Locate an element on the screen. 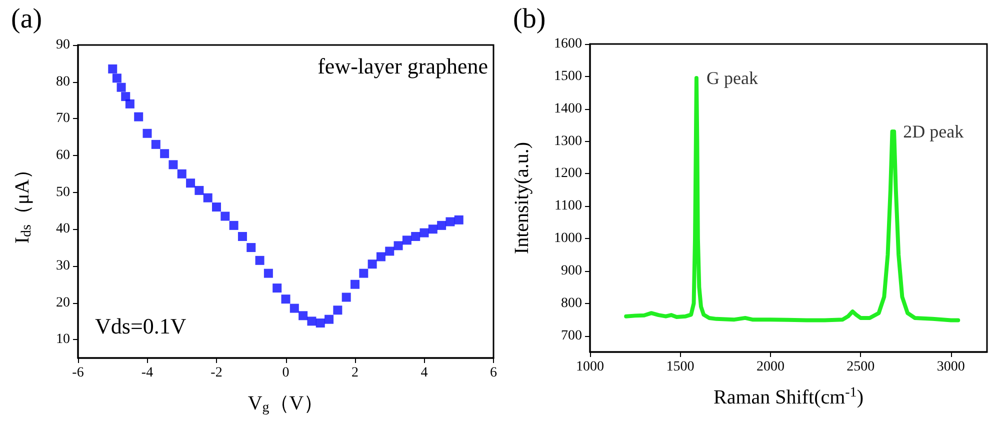 This screenshot has height=425, width=989. annotation: Vds=0.1V is located at coordinates (140, 326).